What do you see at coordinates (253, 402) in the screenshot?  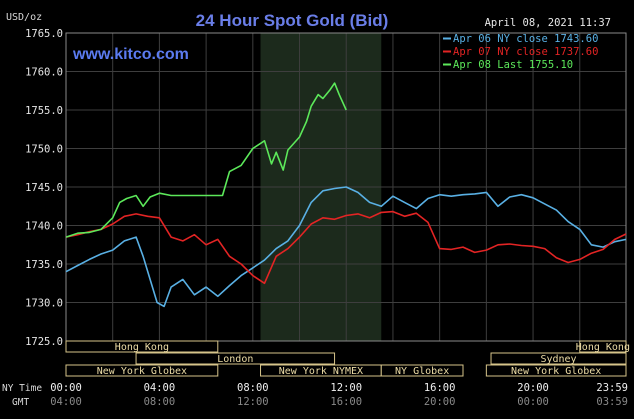 I see `x-tick-label-gmt: 12:00` at bounding box center [253, 402].